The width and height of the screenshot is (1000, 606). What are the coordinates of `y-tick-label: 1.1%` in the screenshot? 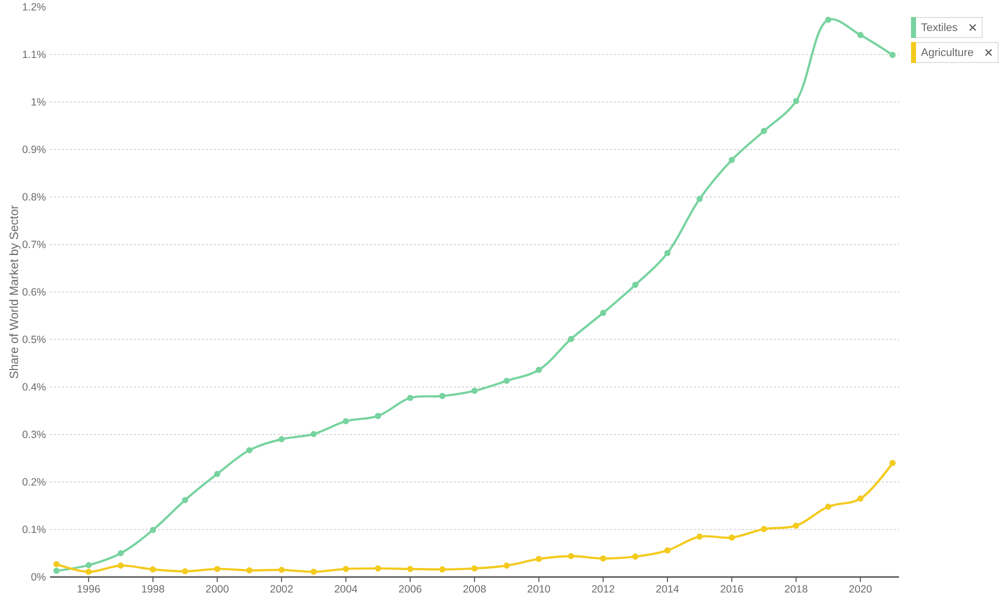 It's located at (34, 54).